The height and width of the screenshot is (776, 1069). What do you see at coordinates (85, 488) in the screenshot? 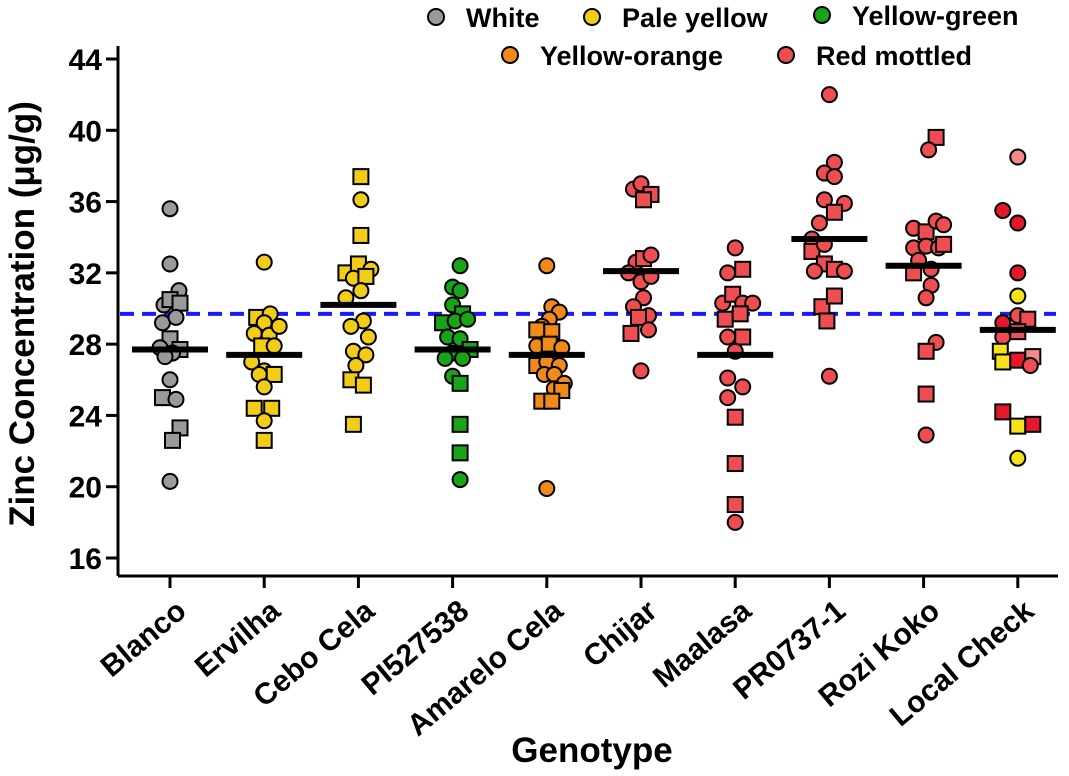
I see `y-tick-label: 20` at bounding box center [85, 488].